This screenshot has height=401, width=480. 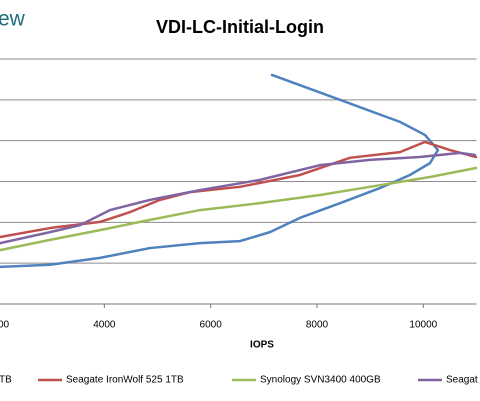 I want to click on legend-label: TB, so click(x=6, y=380).